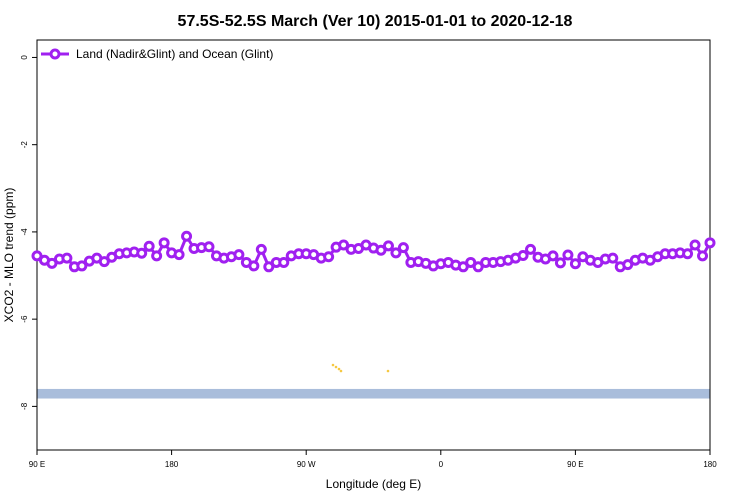  Describe the element at coordinates (55, 54) in the screenshot. I see `legend-marker-swatch` at that location.